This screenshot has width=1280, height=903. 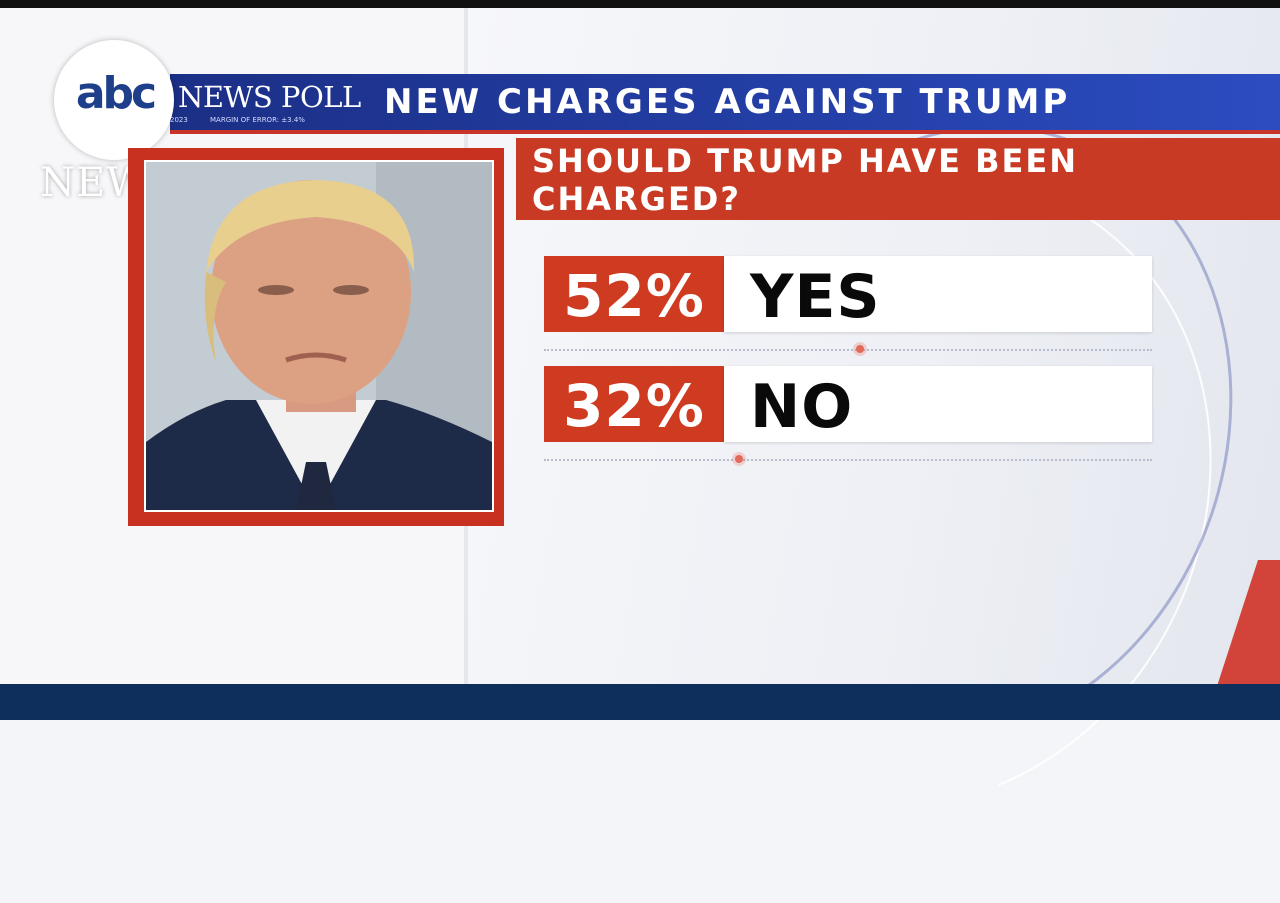 I want to click on question-text: SHOULD TRUMP HAVE BEEN CHARGED?, so click(x=805, y=180).